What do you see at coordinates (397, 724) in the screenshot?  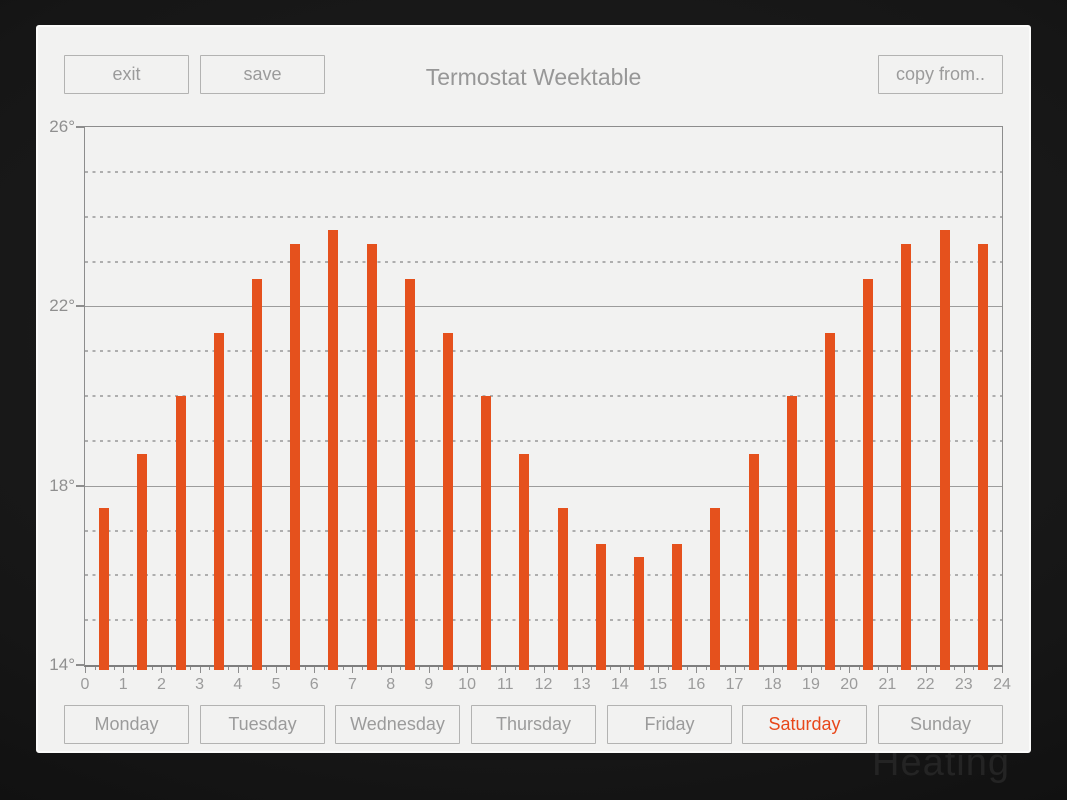 I see `day-tab-wednesday: Wednesday` at bounding box center [397, 724].